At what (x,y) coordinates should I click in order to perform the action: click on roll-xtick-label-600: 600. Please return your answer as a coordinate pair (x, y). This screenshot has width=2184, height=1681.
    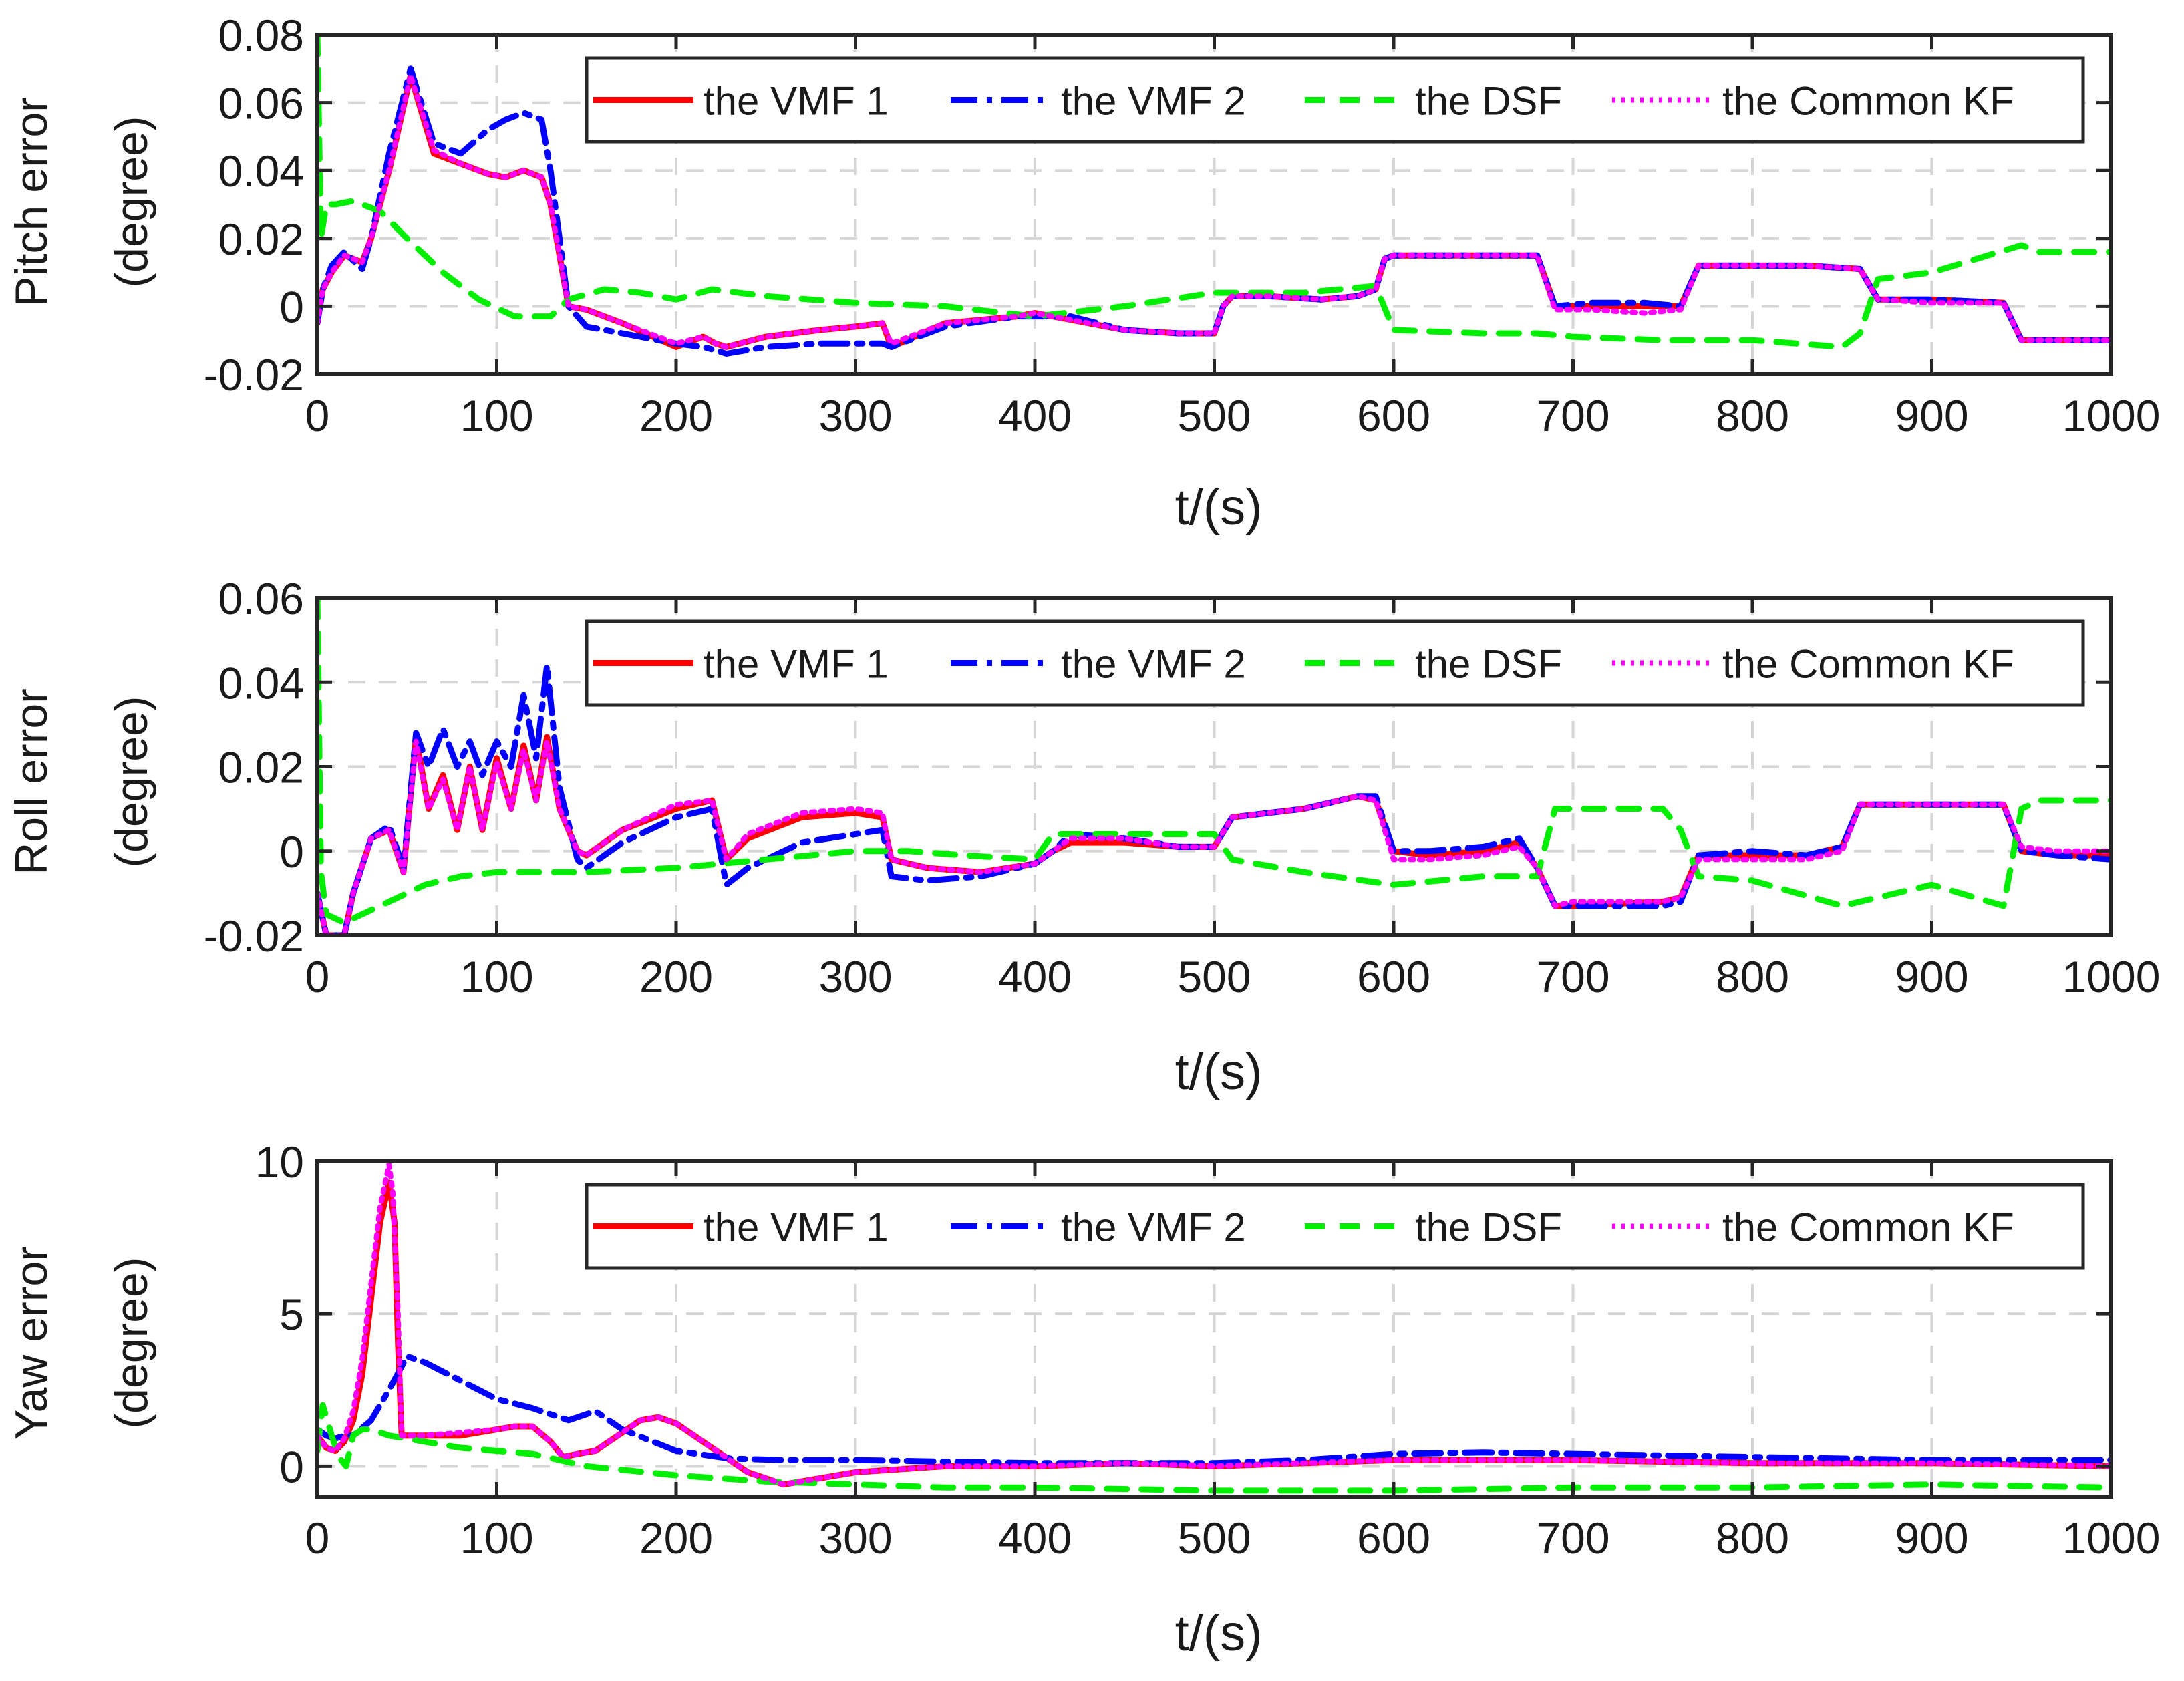
    Looking at the image, I should click on (1393, 977).